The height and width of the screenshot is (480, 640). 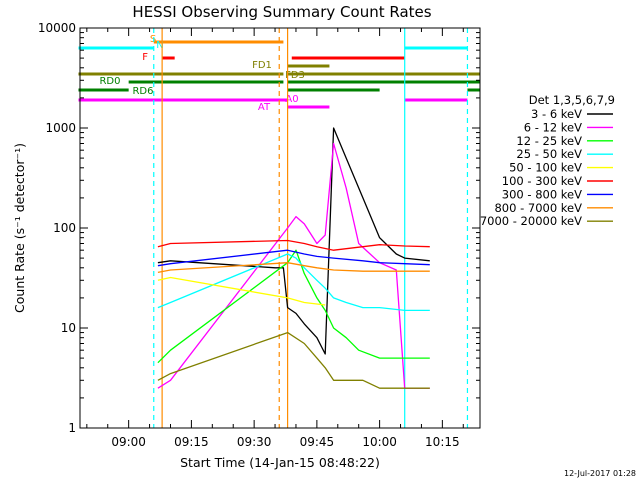 I want to click on flag-label-n: N, so click(x=159, y=45).